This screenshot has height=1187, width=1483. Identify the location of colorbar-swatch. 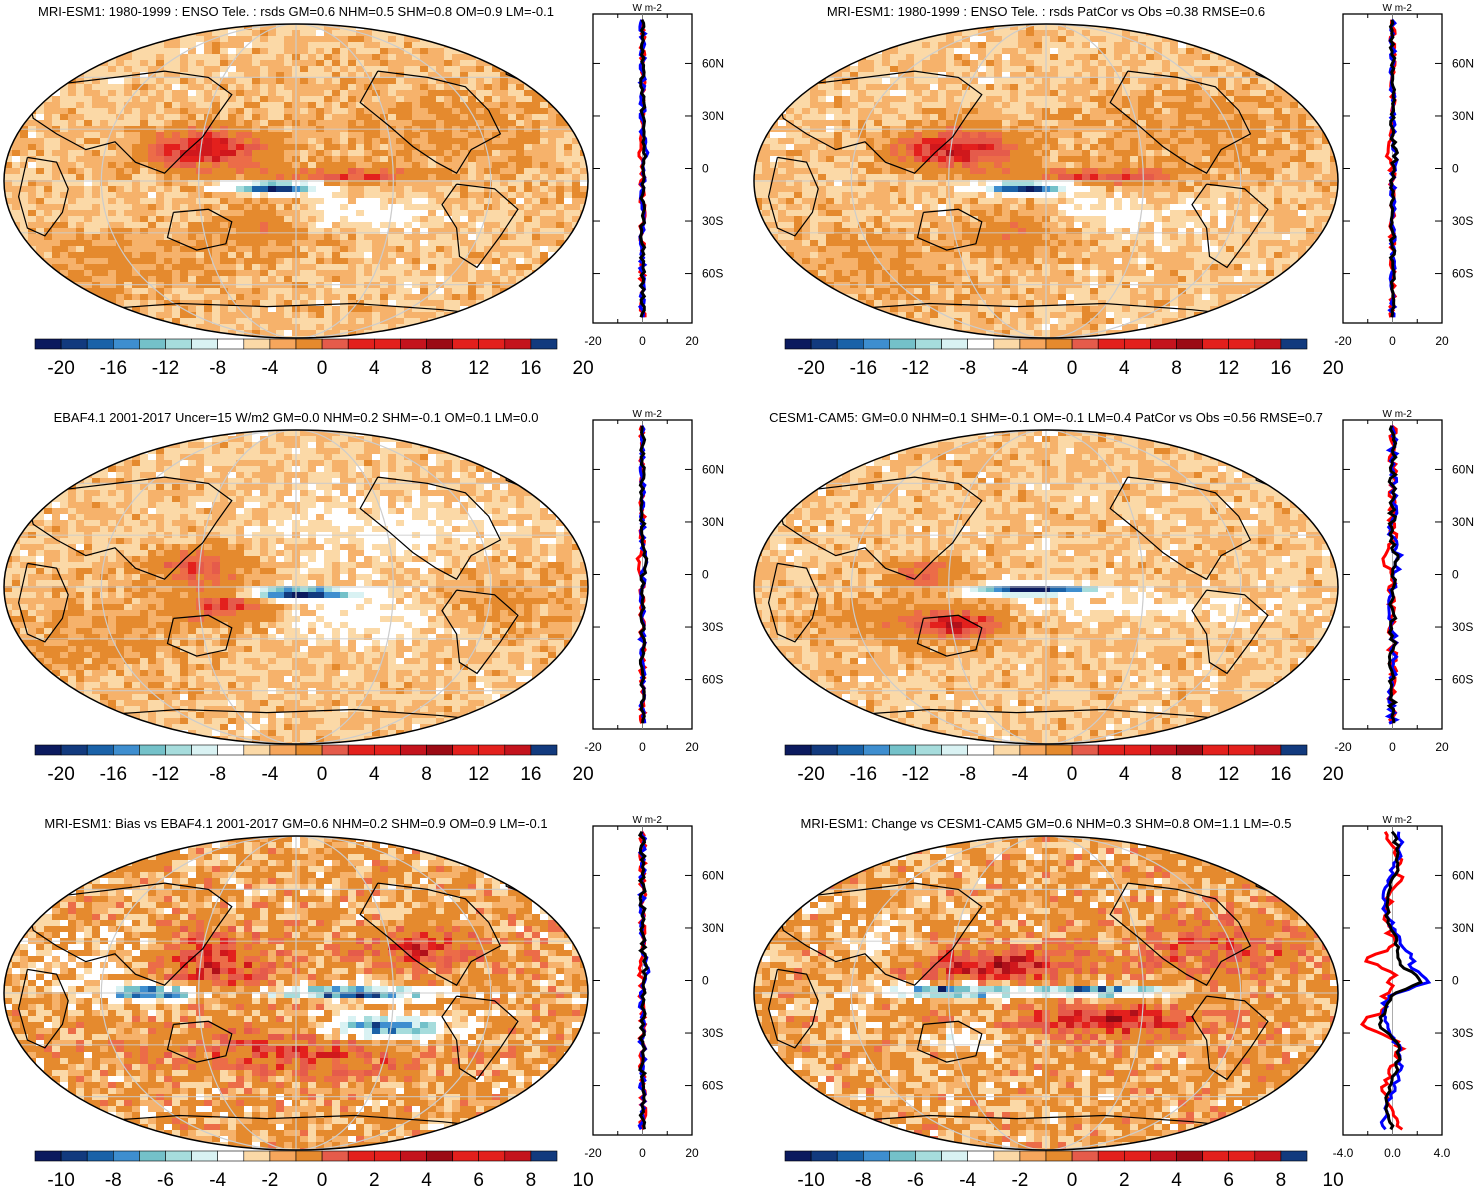
(126, 344).